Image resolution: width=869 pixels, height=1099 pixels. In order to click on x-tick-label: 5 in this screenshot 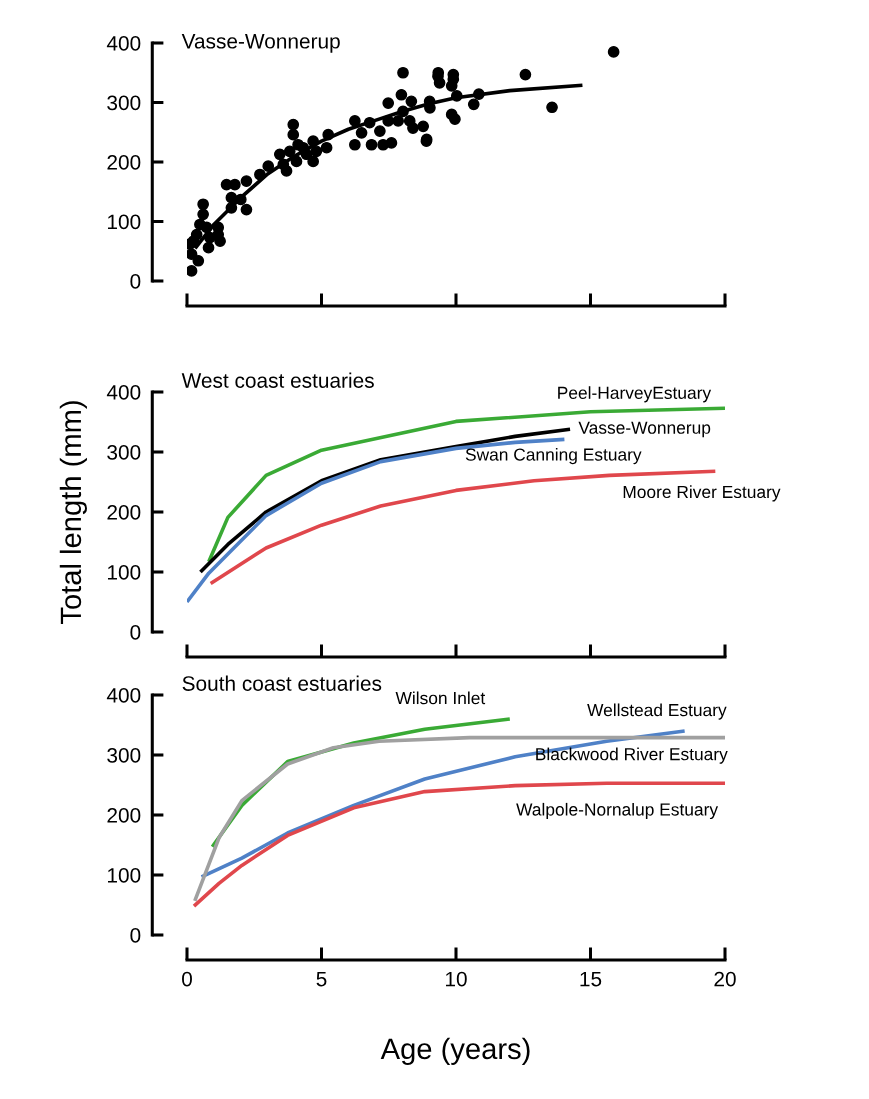, I will do `click(321, 979)`.